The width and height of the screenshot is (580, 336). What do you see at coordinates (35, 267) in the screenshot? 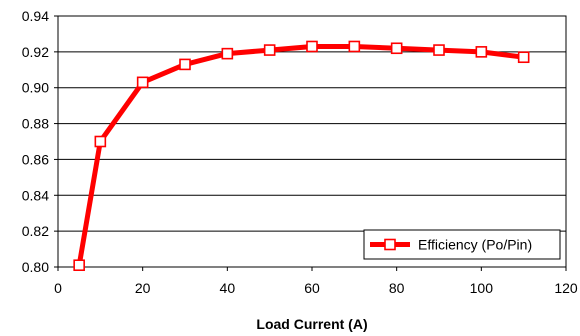
I see `y-tick-label: 0.80` at bounding box center [35, 267].